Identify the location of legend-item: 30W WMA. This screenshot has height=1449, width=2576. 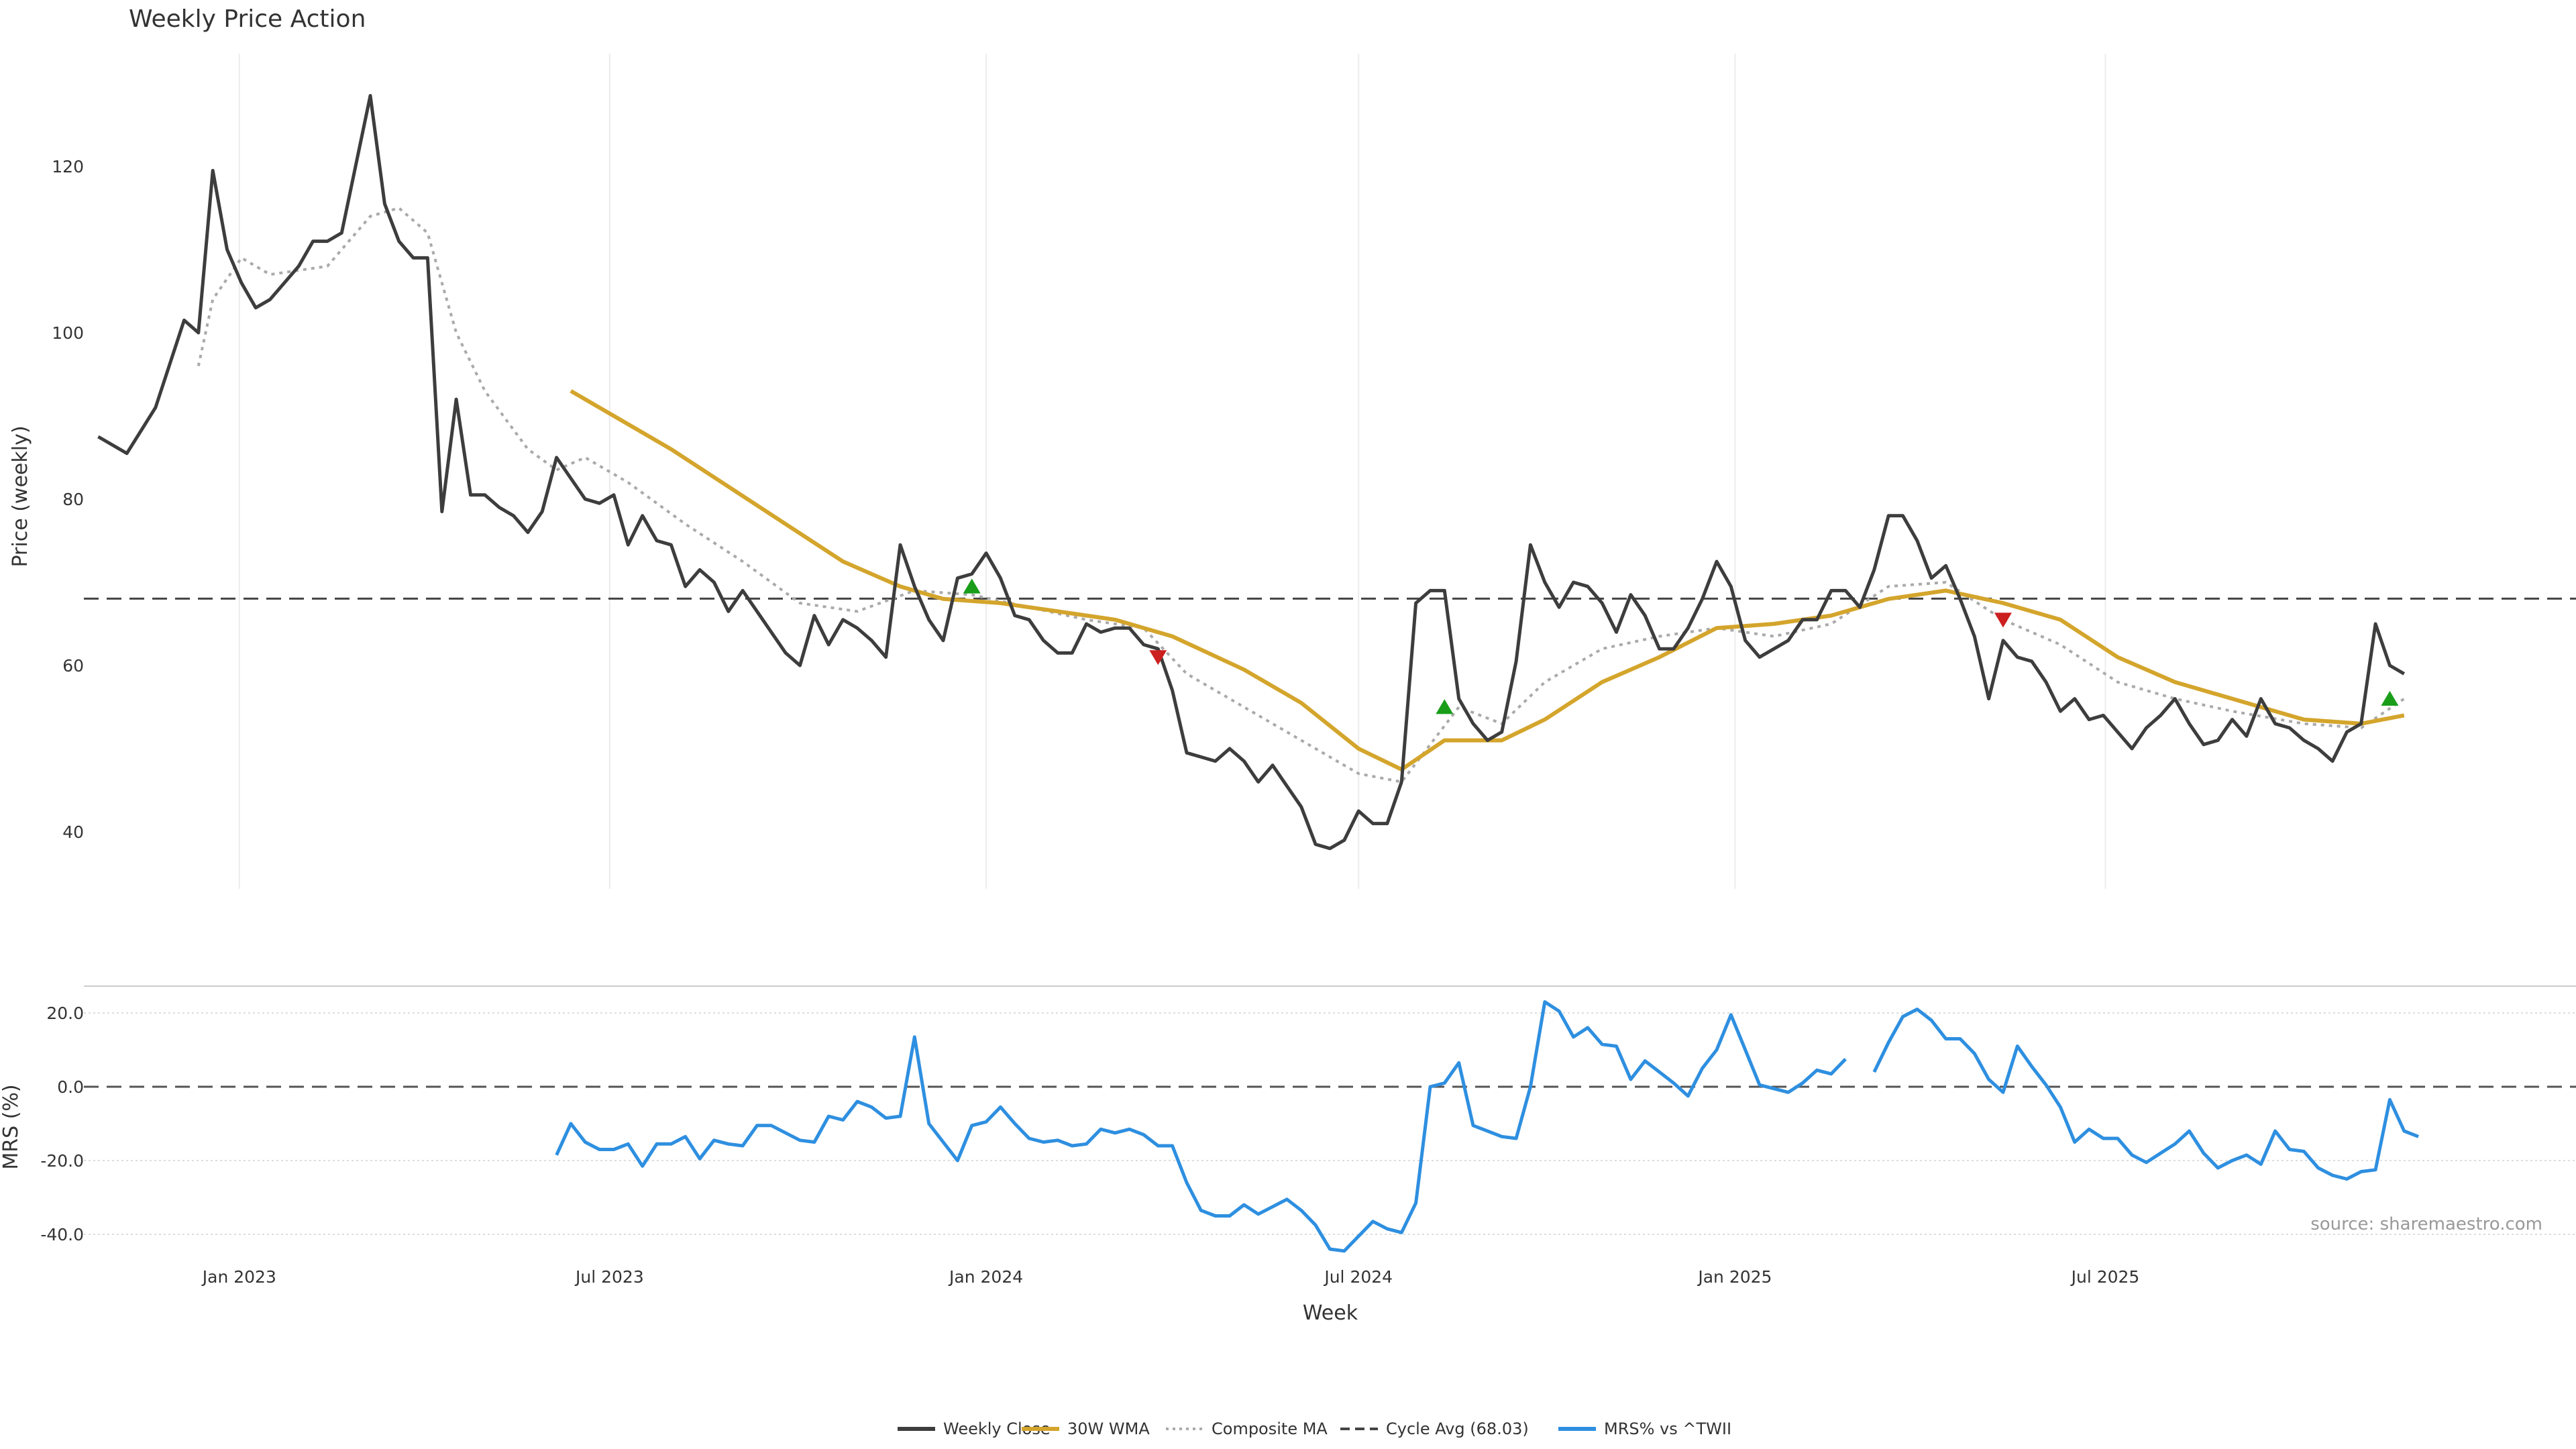
(1086, 1428).